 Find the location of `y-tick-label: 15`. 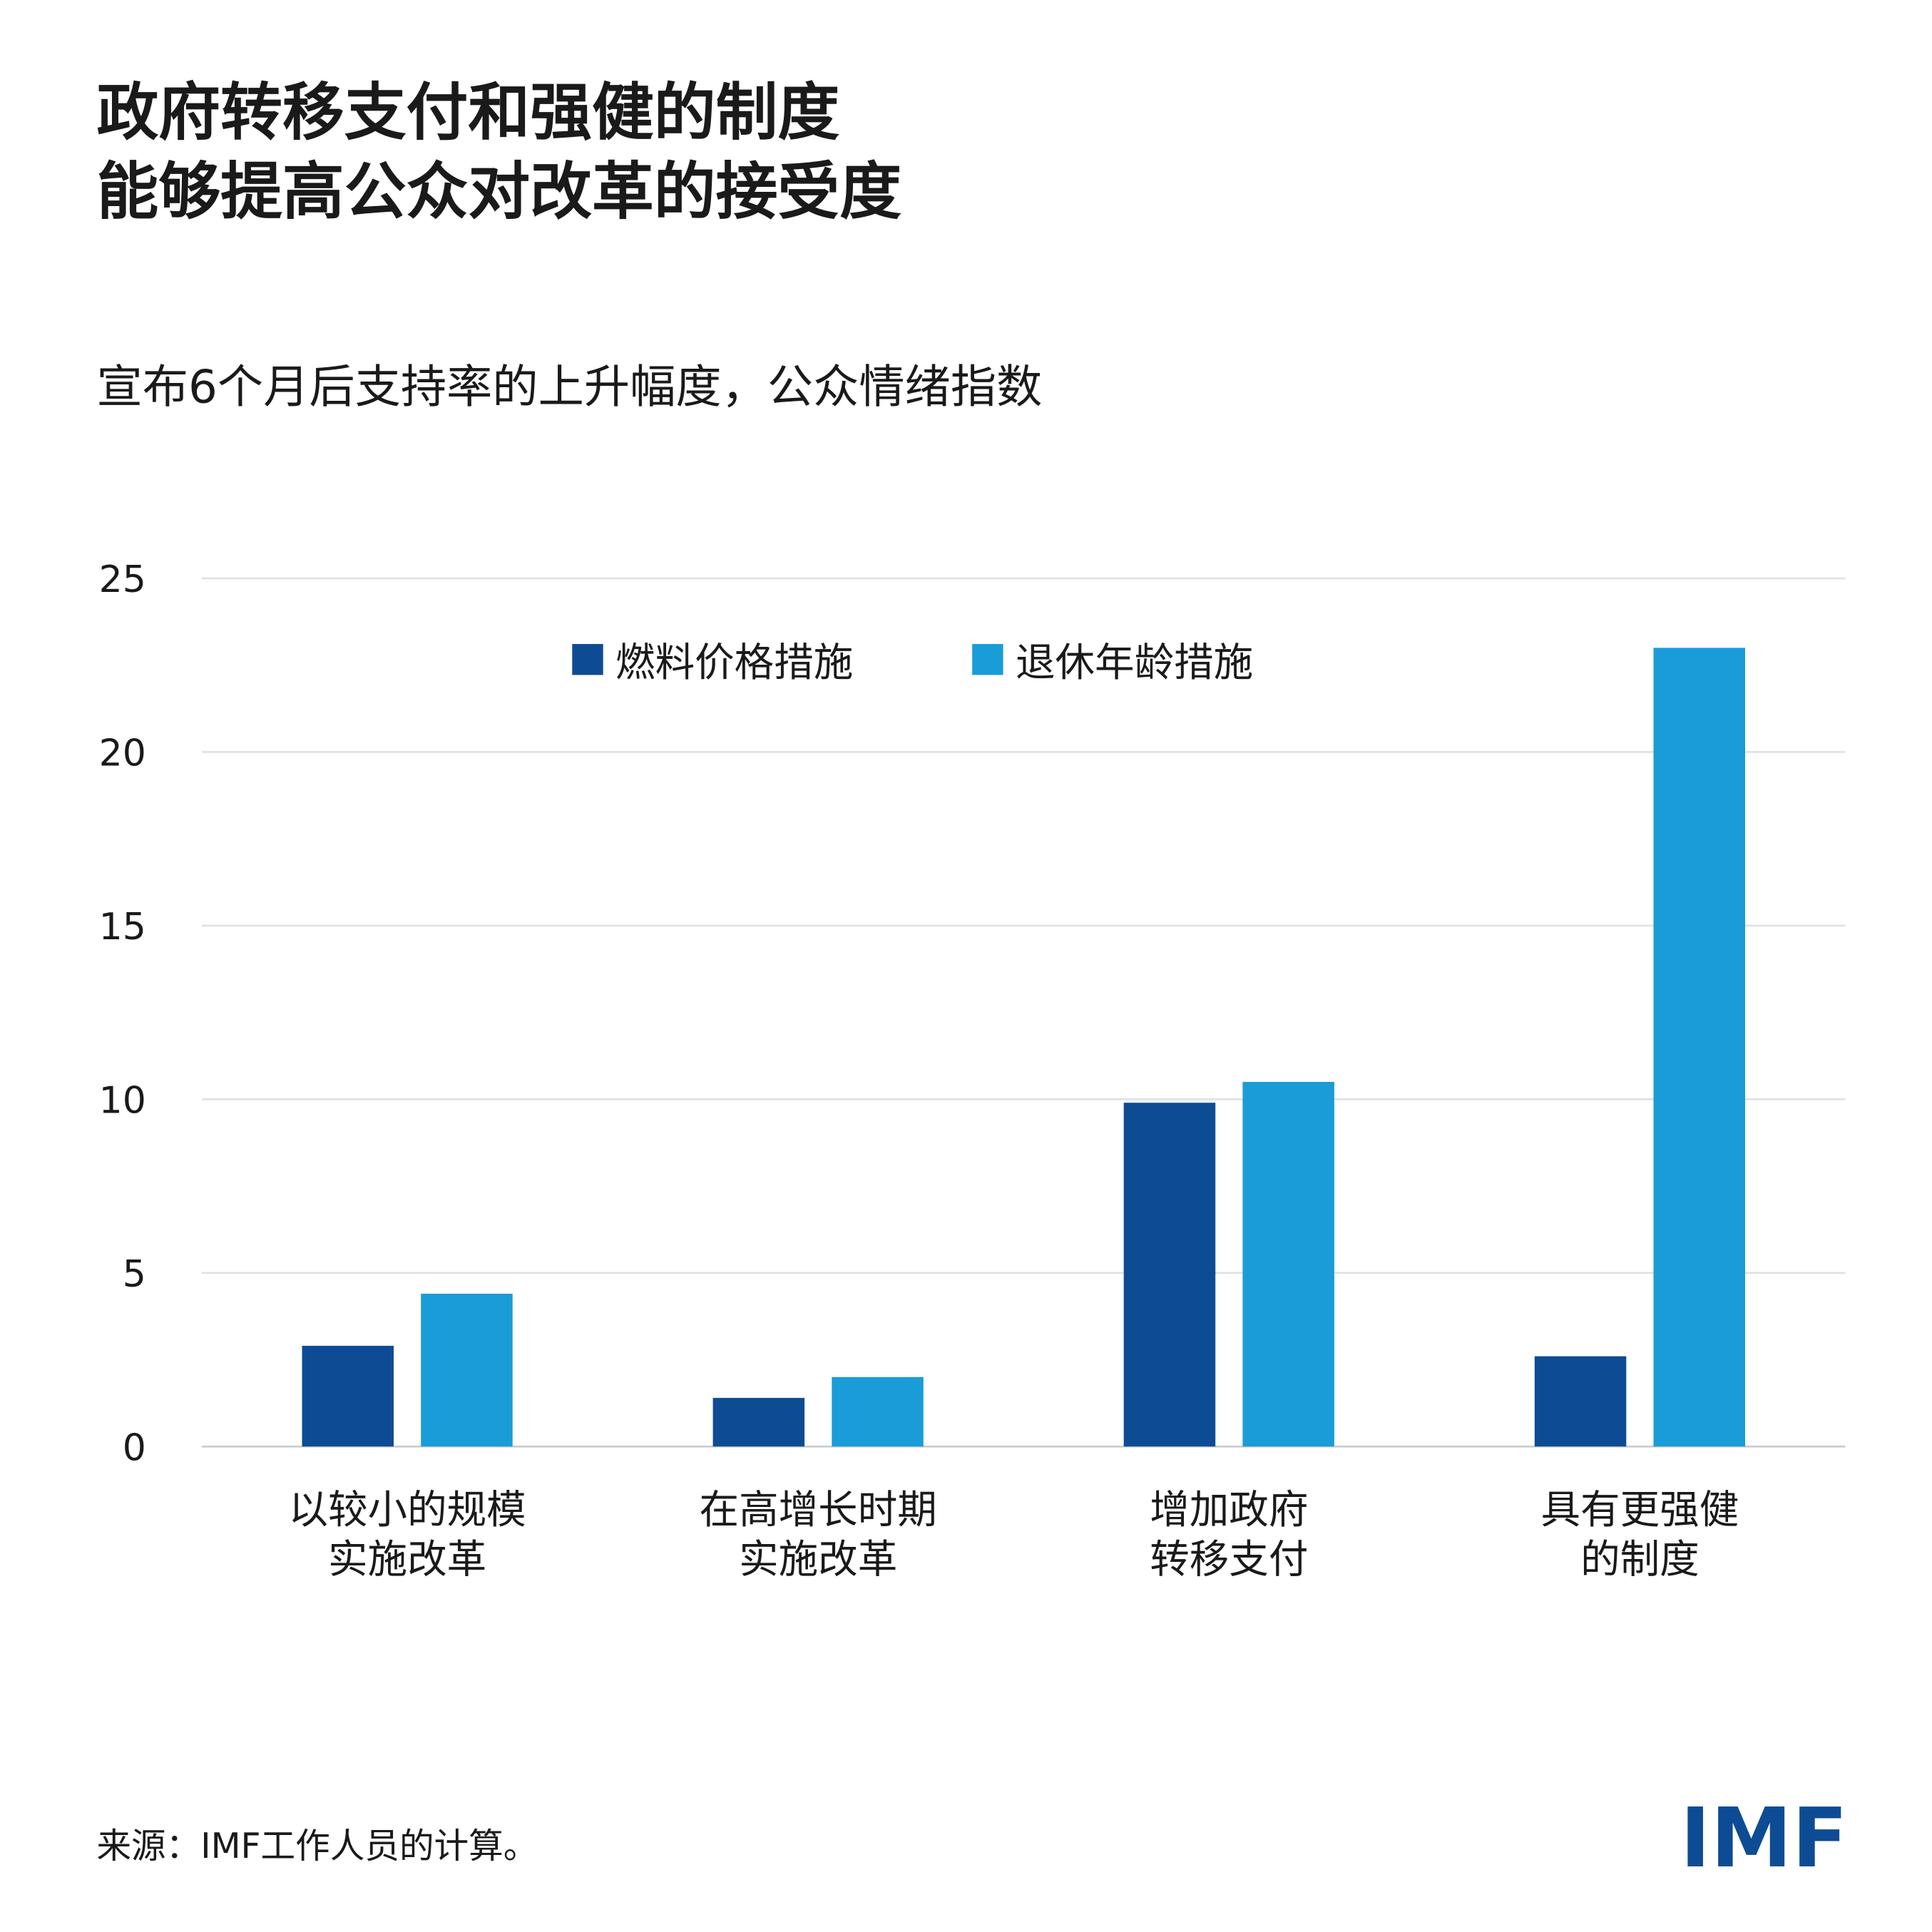

y-tick-label: 15 is located at coordinates (123, 927).